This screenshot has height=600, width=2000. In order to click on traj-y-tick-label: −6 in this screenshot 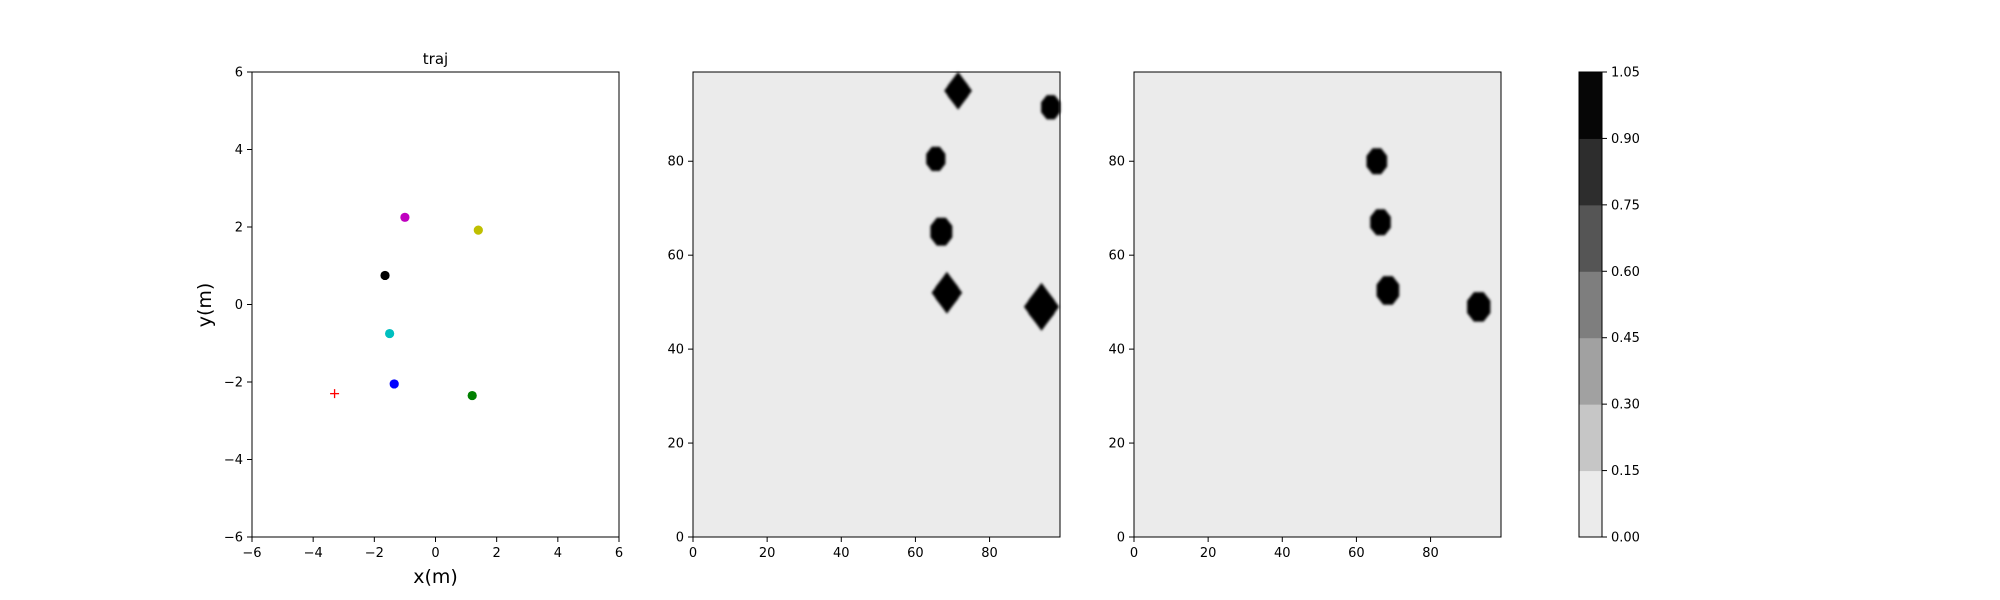, I will do `click(233, 538)`.